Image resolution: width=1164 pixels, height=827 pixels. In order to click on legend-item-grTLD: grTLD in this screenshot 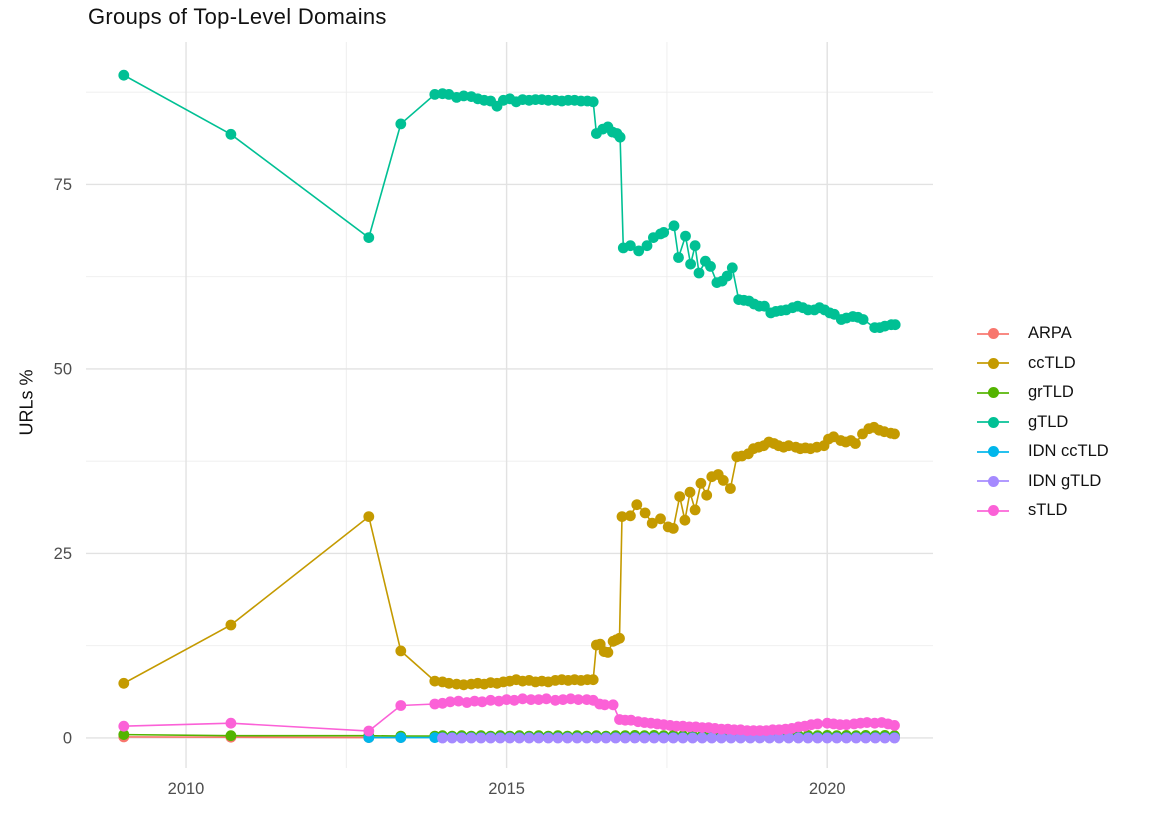, I will do `click(1043, 393)`.